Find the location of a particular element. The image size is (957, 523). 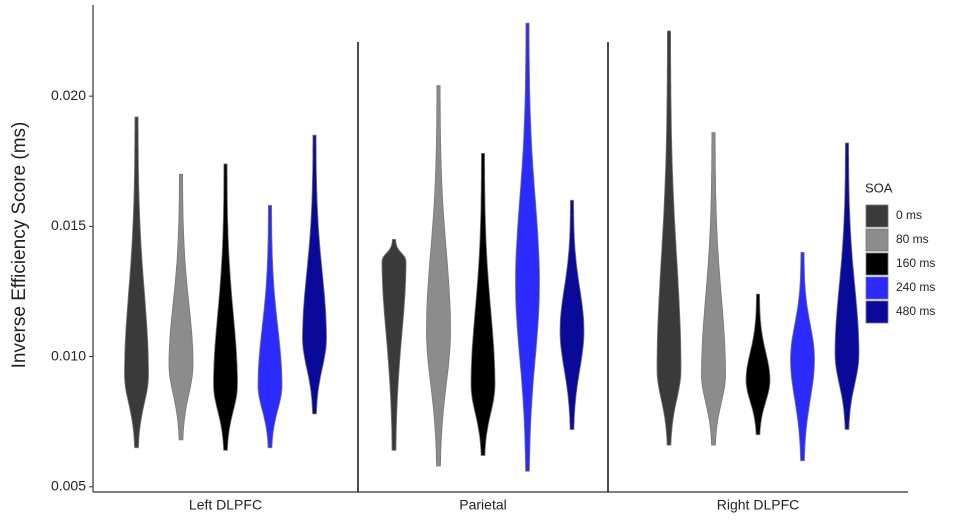

legend-label: 0 ms is located at coordinates (909, 215).